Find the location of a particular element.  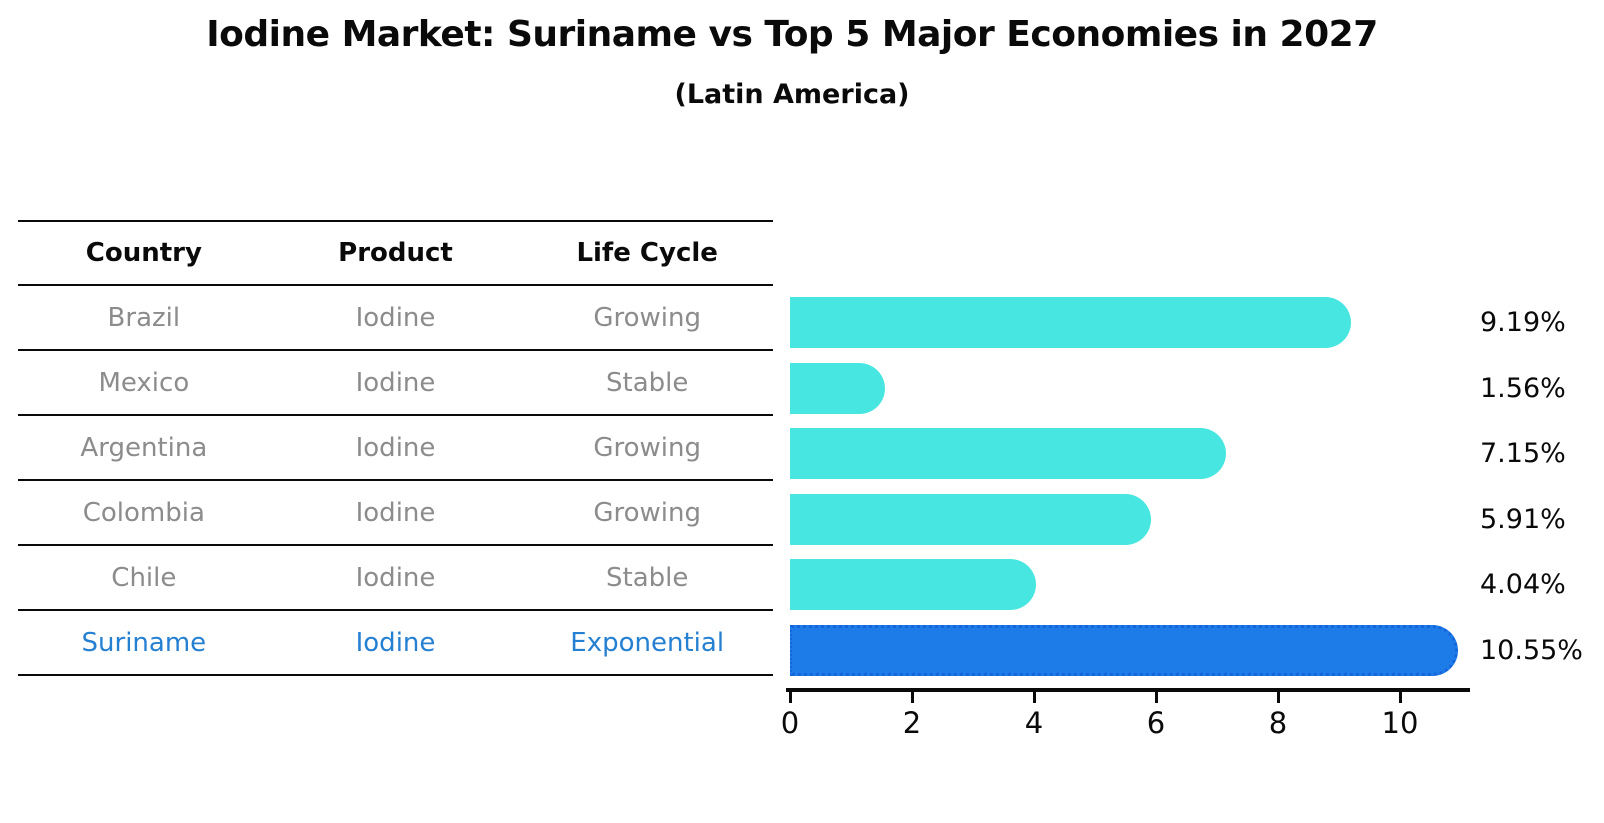

x-tick-label-10: 10 is located at coordinates (1400, 723).